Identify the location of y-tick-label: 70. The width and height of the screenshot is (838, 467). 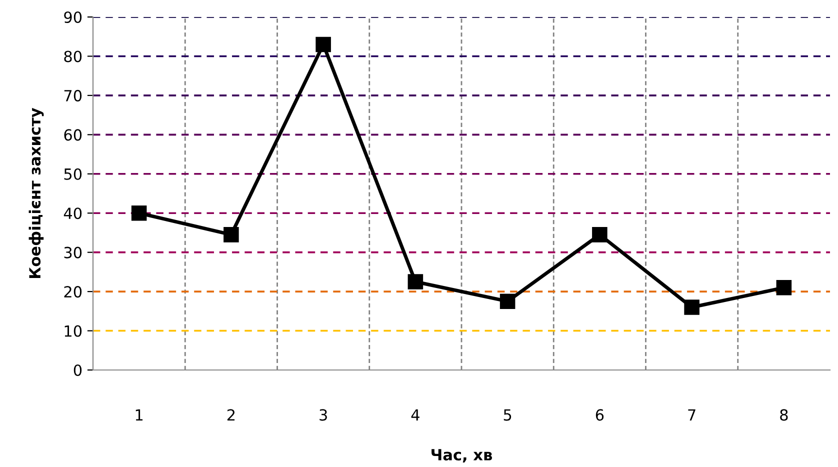
(73, 96).